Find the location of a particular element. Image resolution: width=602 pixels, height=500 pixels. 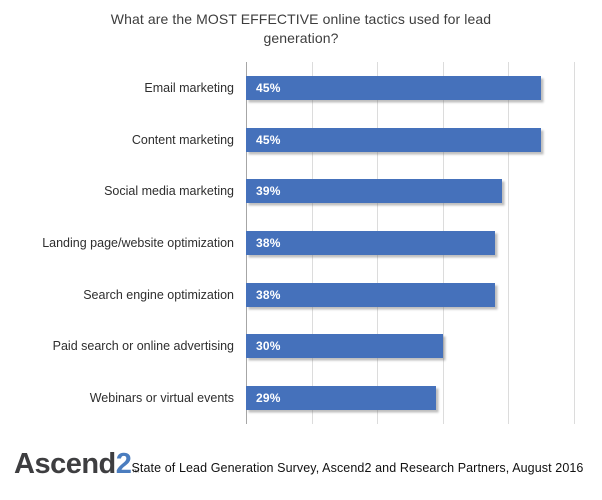

category-label: Email marketing is located at coordinates (189, 87).